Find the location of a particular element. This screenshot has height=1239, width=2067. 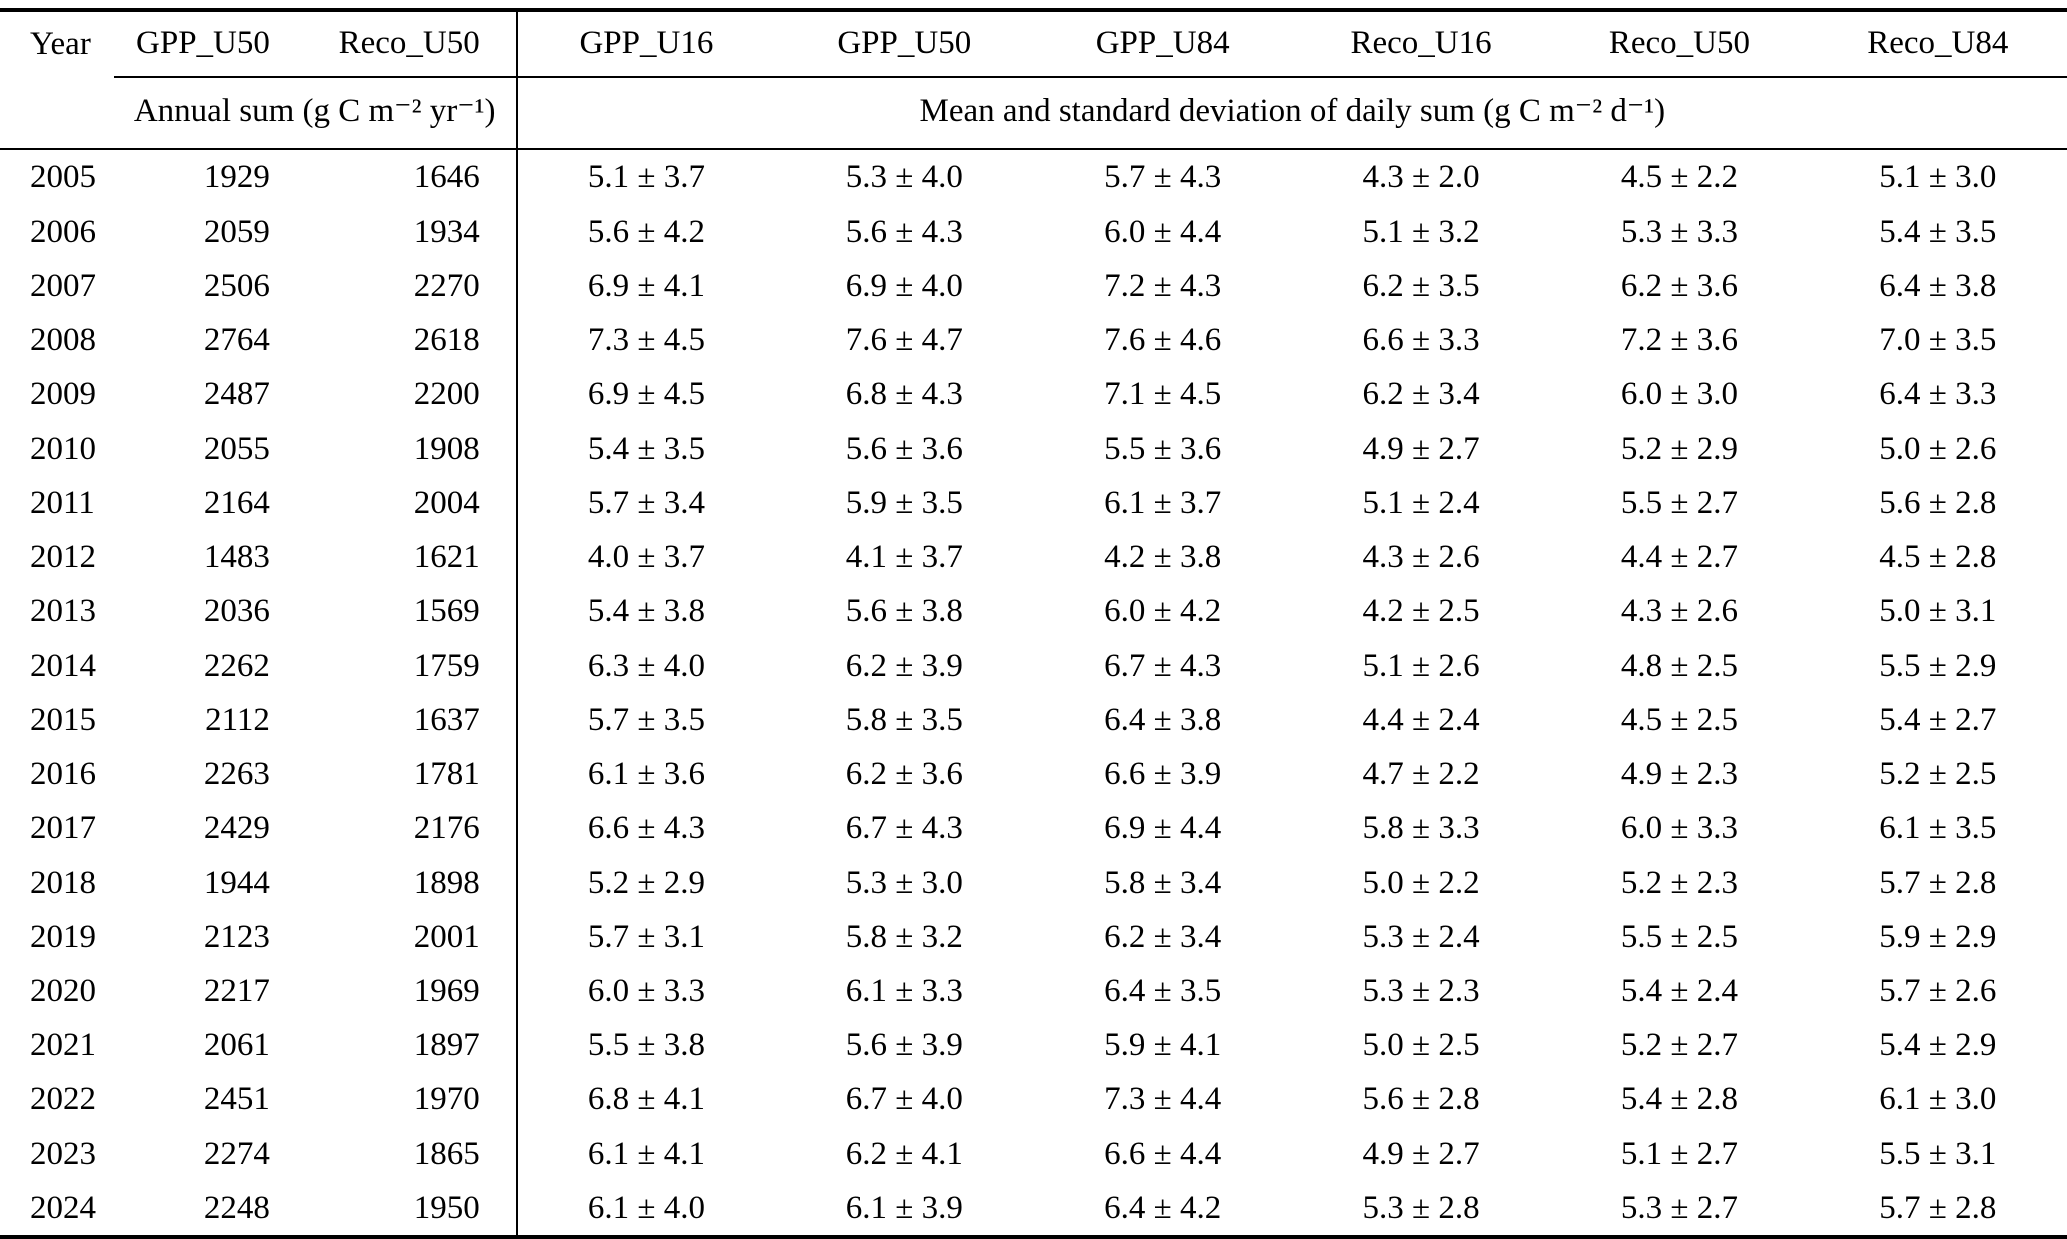

gpp-u50-annual-cell: 2429 is located at coordinates (236, 828).